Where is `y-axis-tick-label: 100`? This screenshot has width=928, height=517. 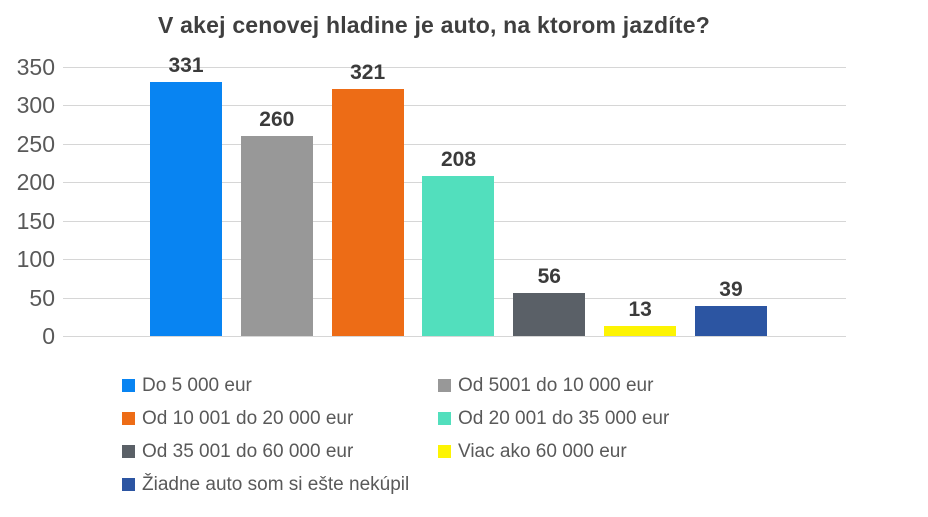
y-axis-tick-label: 100 is located at coordinates (35, 259).